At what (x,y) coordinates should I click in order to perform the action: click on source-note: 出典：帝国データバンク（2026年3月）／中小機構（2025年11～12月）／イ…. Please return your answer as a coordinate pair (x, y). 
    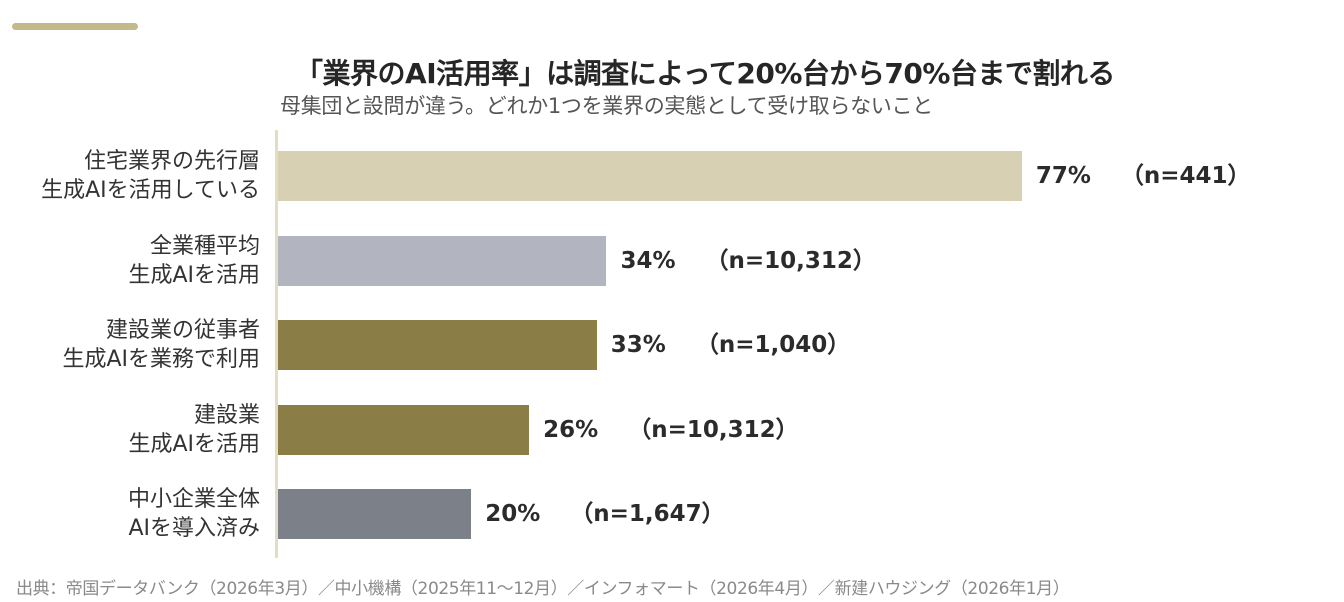
    Looking at the image, I should click on (543, 589).